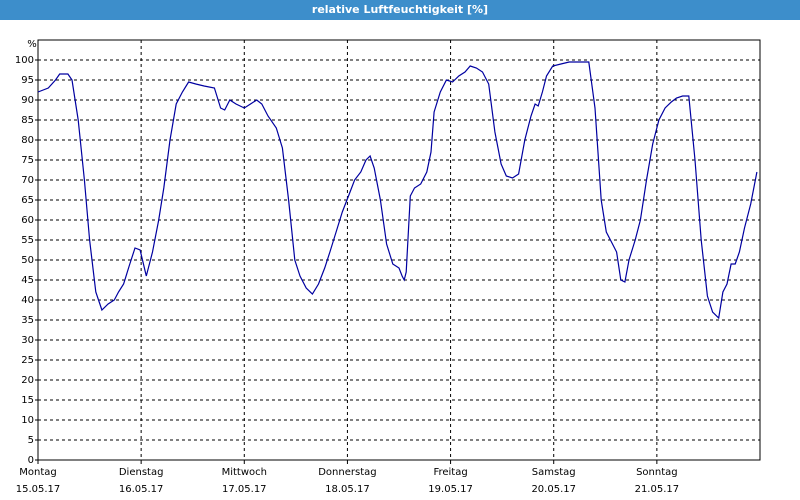 The image size is (800, 500). I want to click on x-tick-label: Samstag, so click(554, 472).